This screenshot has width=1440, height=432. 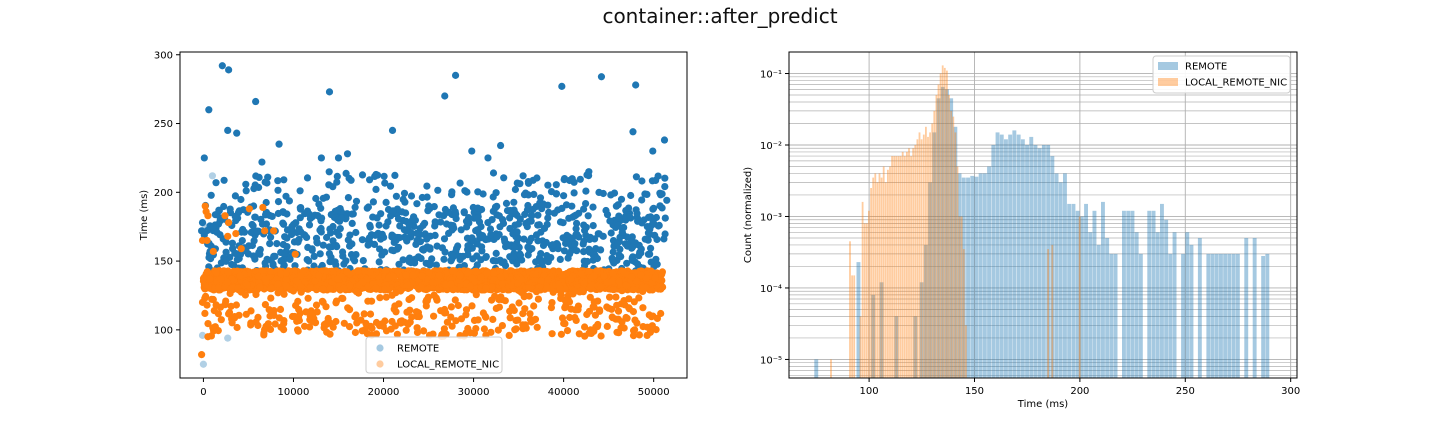 I want to click on scatter-point-faded, so click(x=202, y=335).